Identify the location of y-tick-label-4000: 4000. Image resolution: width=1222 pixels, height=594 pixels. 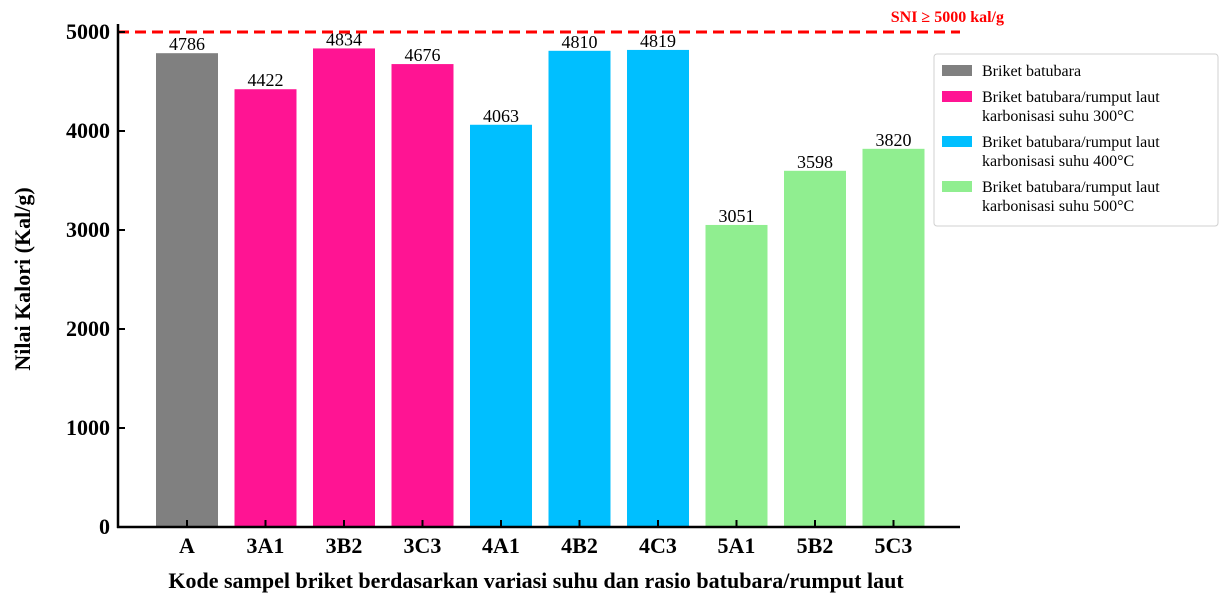
(88, 130).